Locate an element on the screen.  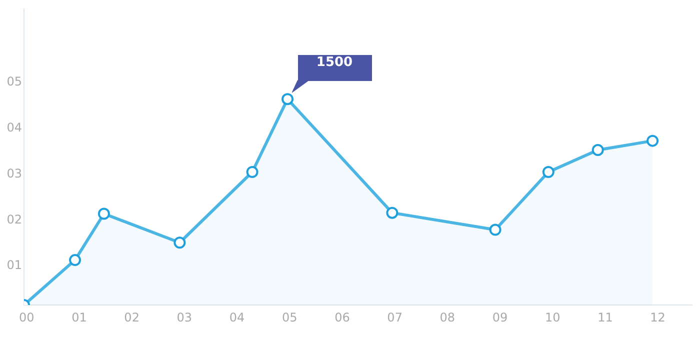
x-tick-label: 08 is located at coordinates (448, 317).